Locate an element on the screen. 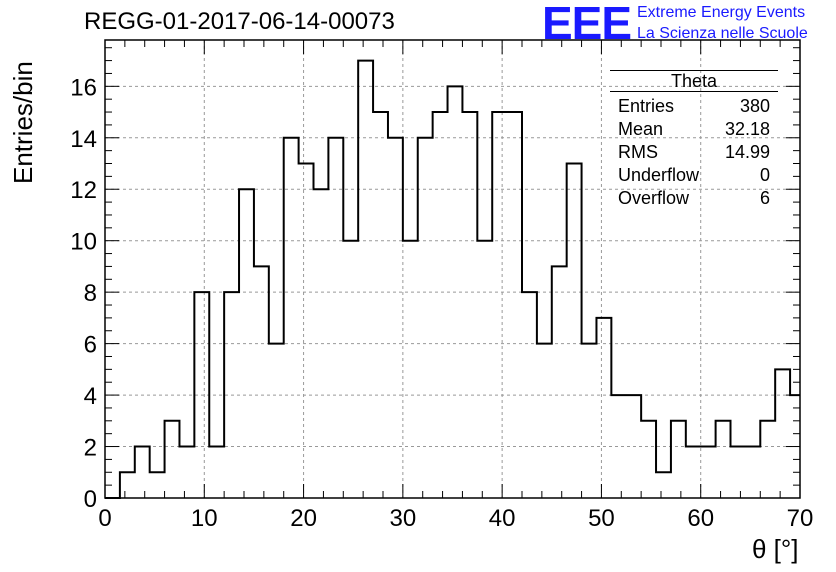 This screenshot has width=836, height=572. y-tick-label: 0 is located at coordinates (90, 499).